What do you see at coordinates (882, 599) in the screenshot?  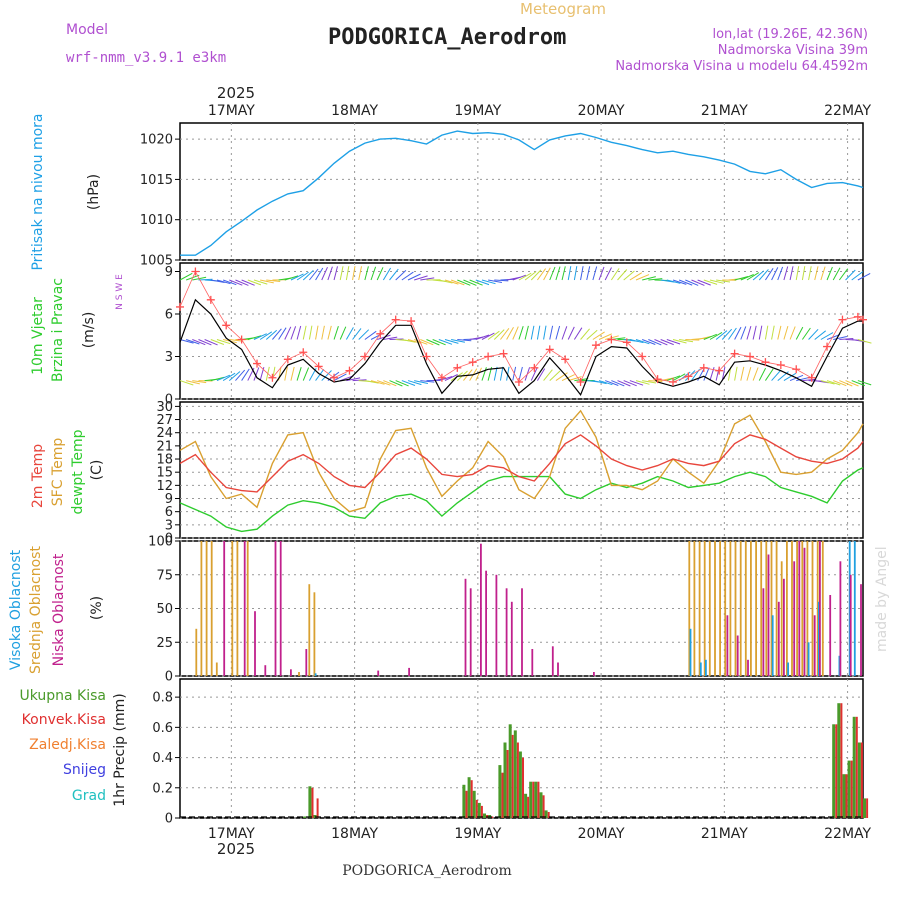 I see `watermark: made by Angel` at bounding box center [882, 599].